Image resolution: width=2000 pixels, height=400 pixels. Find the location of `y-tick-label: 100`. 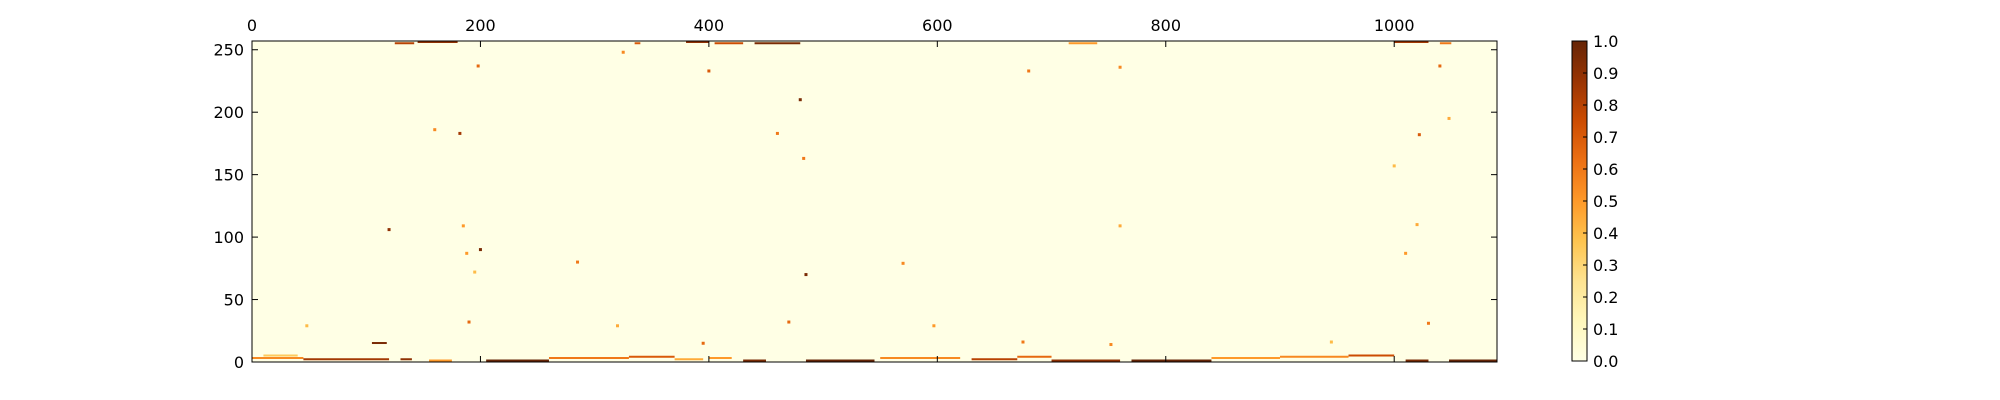

y-tick-label: 100 is located at coordinates (228, 237).